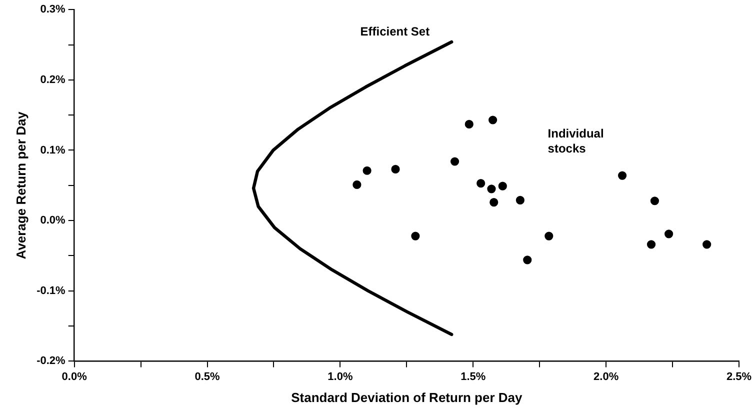  I want to click on x-tick-label: 0.0%, so click(75, 376).